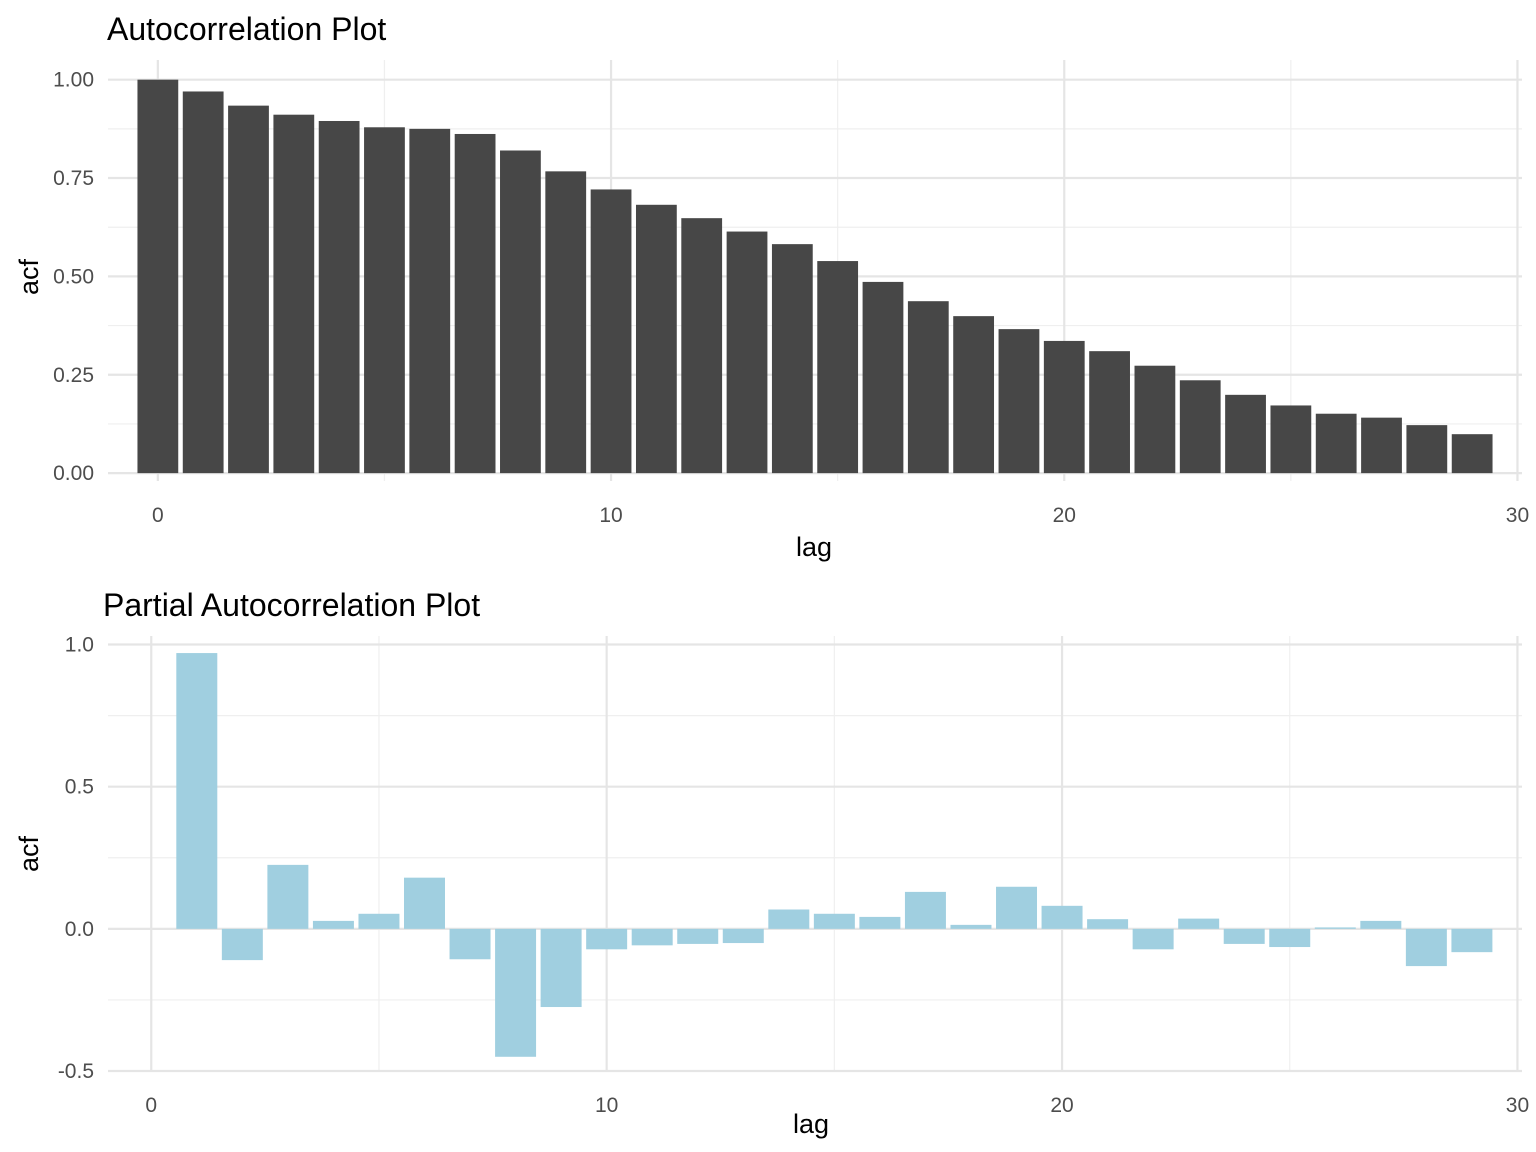  I want to click on pacf-x-tick-label: 10, so click(606, 1105).